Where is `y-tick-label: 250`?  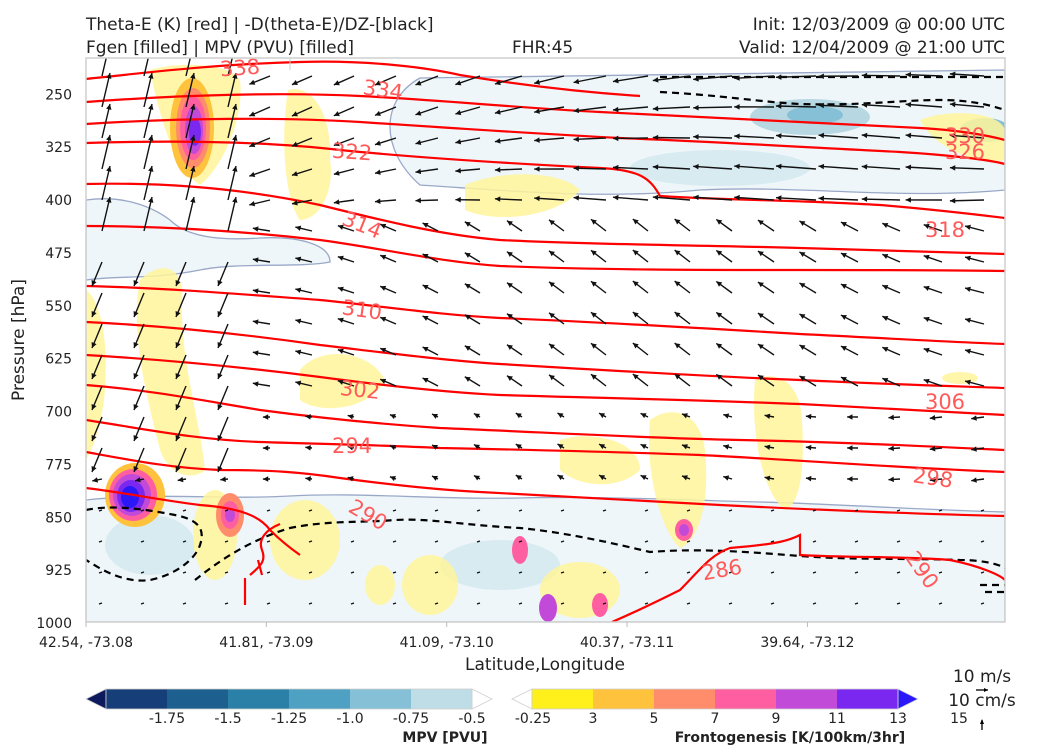
y-tick-label: 250 is located at coordinates (58, 95).